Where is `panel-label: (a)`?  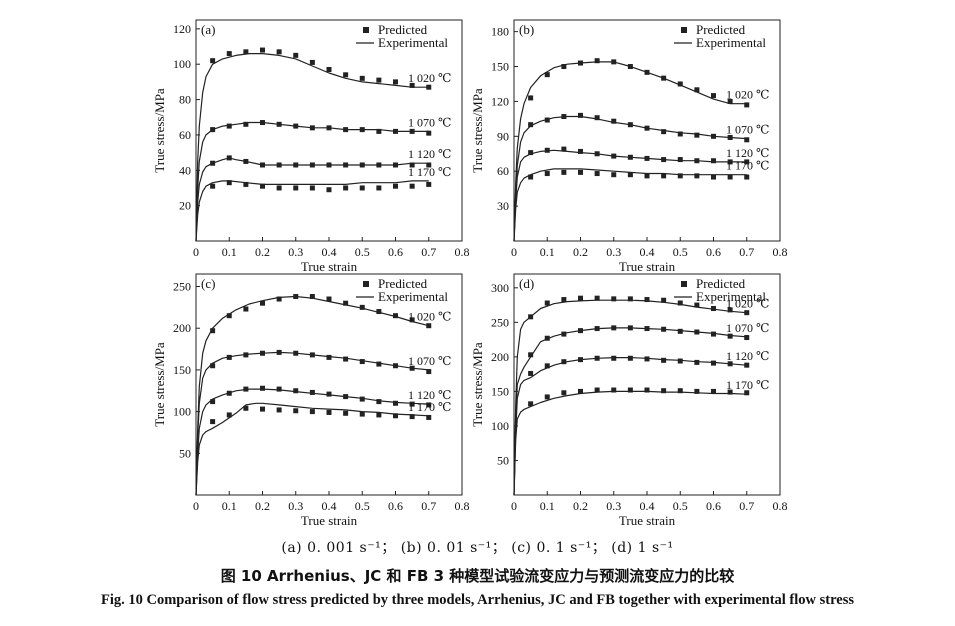 panel-label: (a) is located at coordinates (208, 29).